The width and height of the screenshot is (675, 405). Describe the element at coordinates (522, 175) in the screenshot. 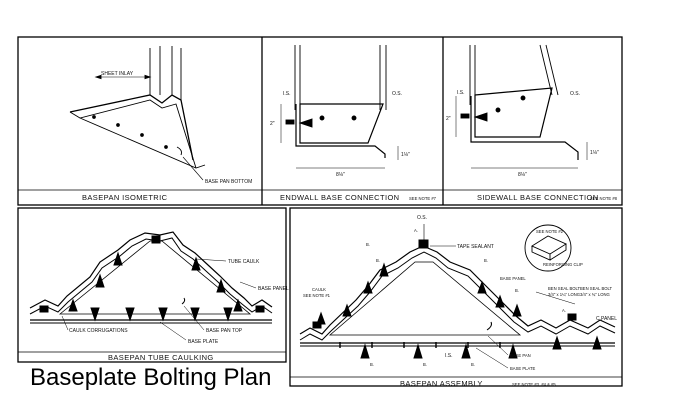

I see `sidewall-width-dim: 8⅛"` at that location.